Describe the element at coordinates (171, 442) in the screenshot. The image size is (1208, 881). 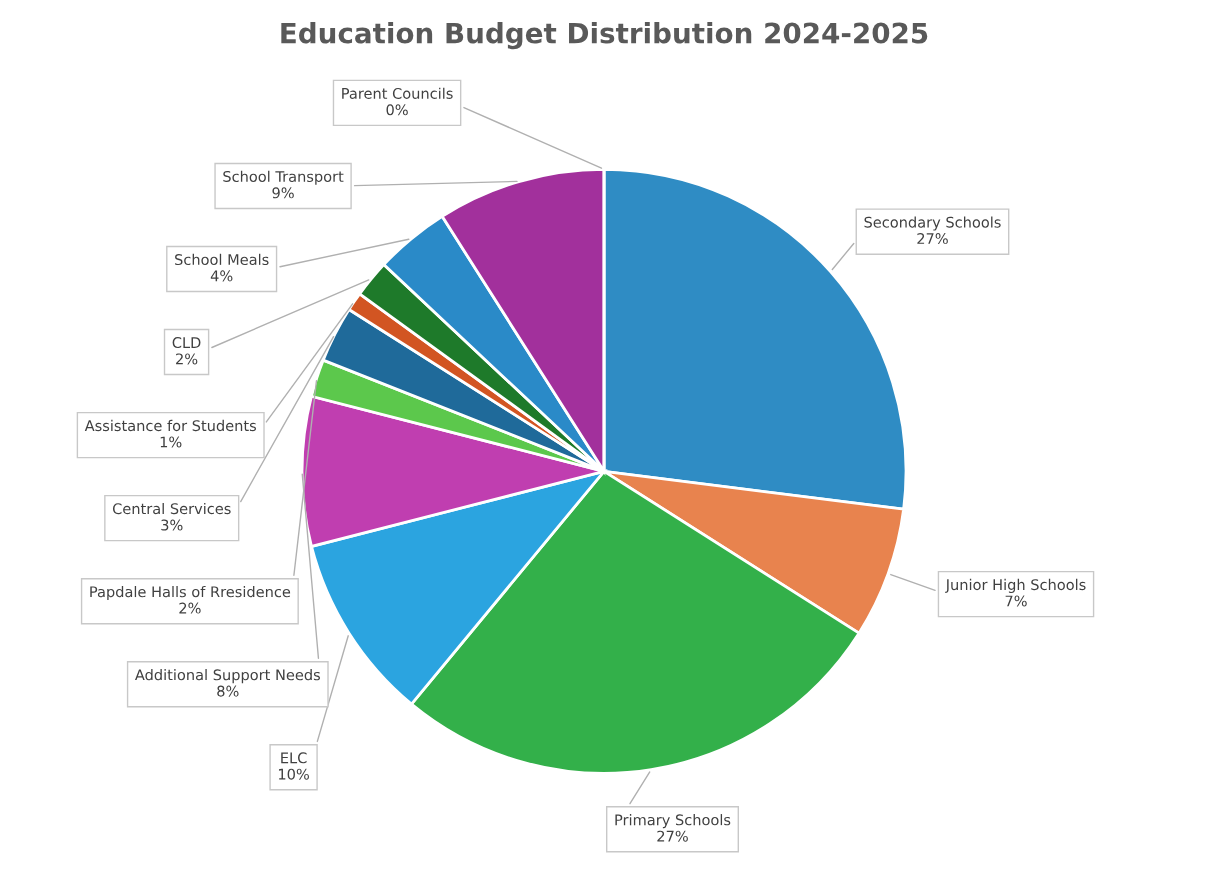
I see `data-label: 1%` at that location.